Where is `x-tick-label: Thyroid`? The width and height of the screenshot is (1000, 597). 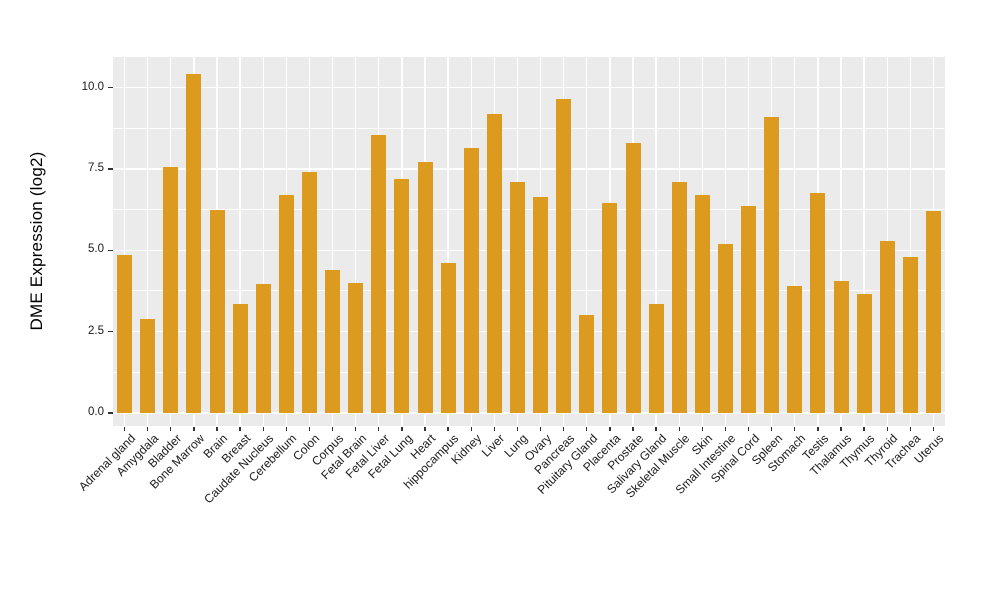
x-tick-label: Thyroid is located at coordinates (881, 450).